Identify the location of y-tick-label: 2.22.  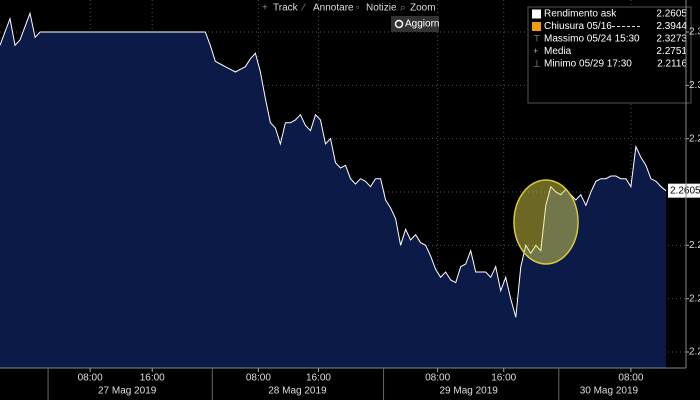
(694, 298).